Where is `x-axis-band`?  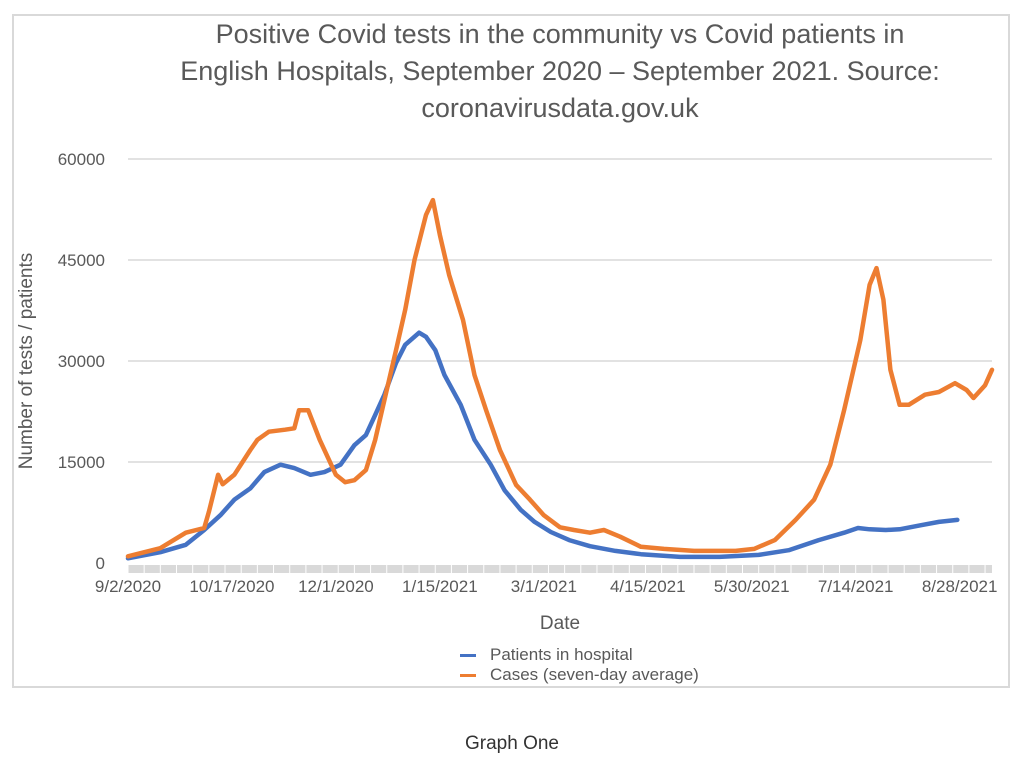
x-axis-band is located at coordinates (560, 569).